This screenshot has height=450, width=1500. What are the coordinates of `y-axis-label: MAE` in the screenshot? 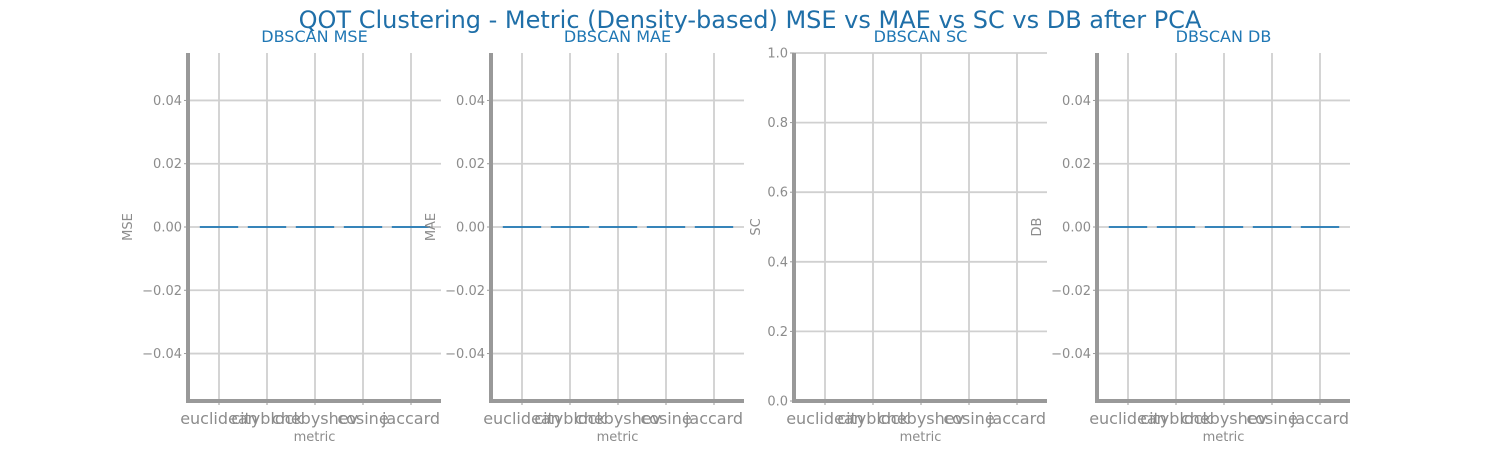 It's located at (431, 227).